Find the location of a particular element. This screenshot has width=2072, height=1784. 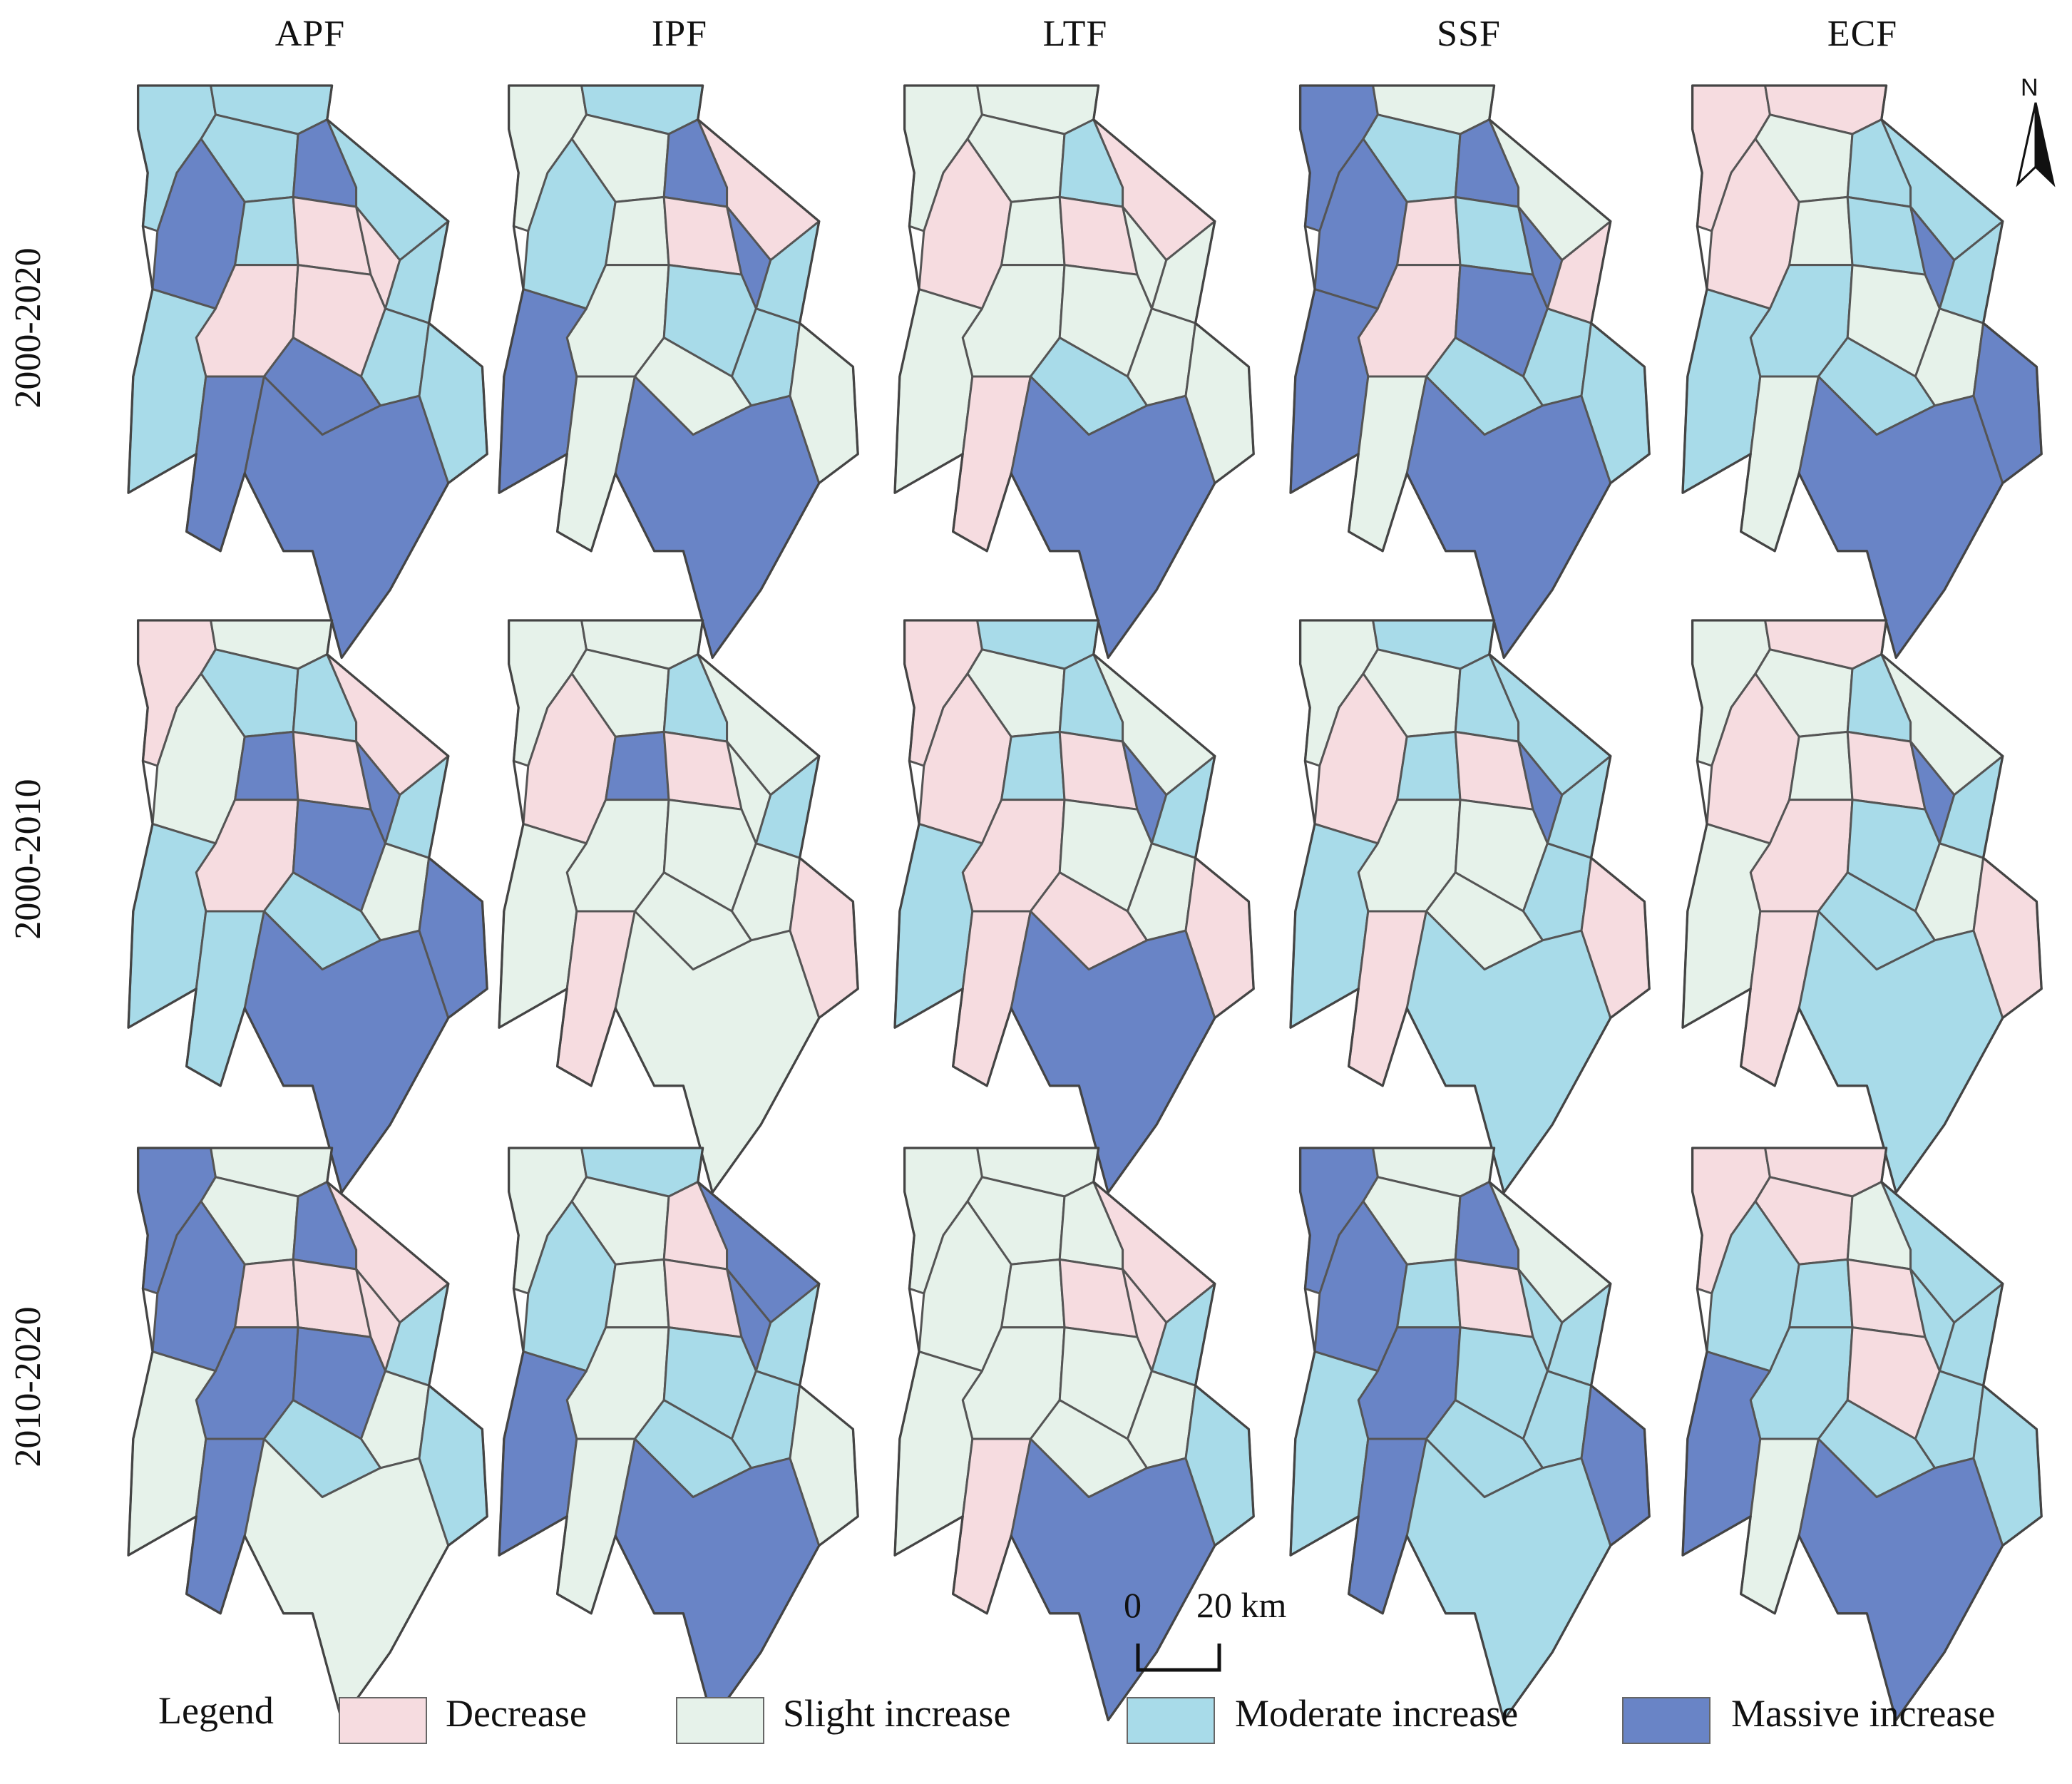

row-title-2000-2020: 2000-2020 is located at coordinates (28, 328).